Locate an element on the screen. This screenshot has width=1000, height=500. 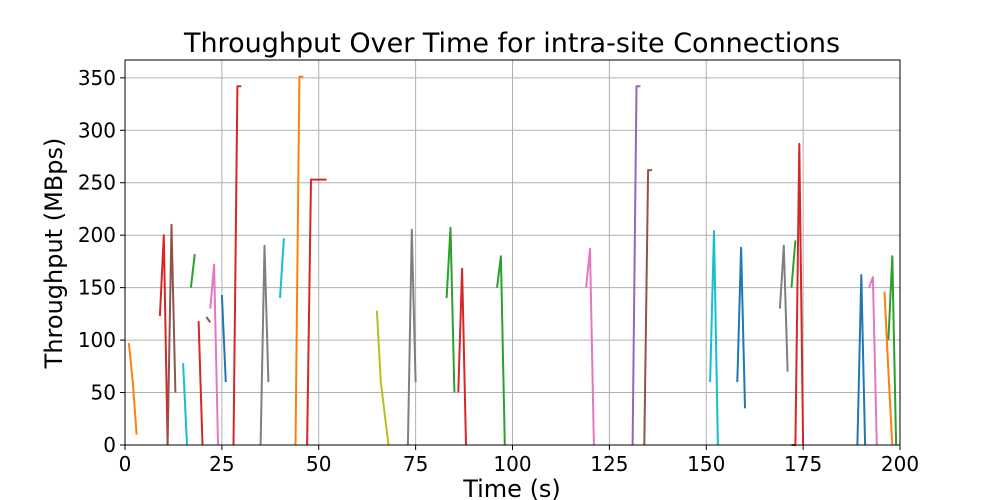
y-tick-label: 200 is located at coordinates (97, 235).